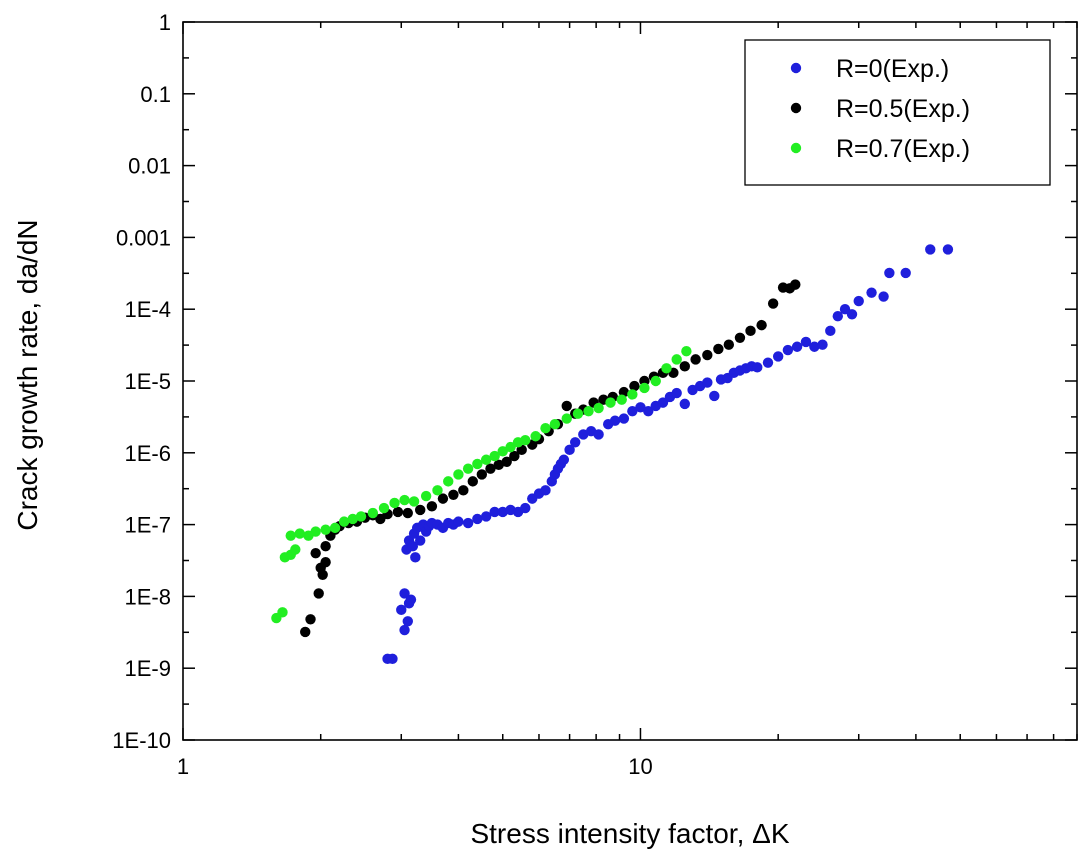 The image size is (1080, 860). Describe the element at coordinates (796, 108) in the screenshot. I see `legend-marker` at that location.